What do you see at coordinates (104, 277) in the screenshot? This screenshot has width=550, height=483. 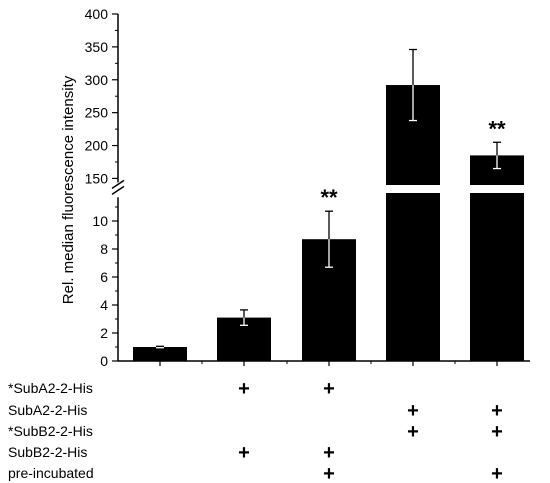 I see `y-tick-label: 6` at bounding box center [104, 277].